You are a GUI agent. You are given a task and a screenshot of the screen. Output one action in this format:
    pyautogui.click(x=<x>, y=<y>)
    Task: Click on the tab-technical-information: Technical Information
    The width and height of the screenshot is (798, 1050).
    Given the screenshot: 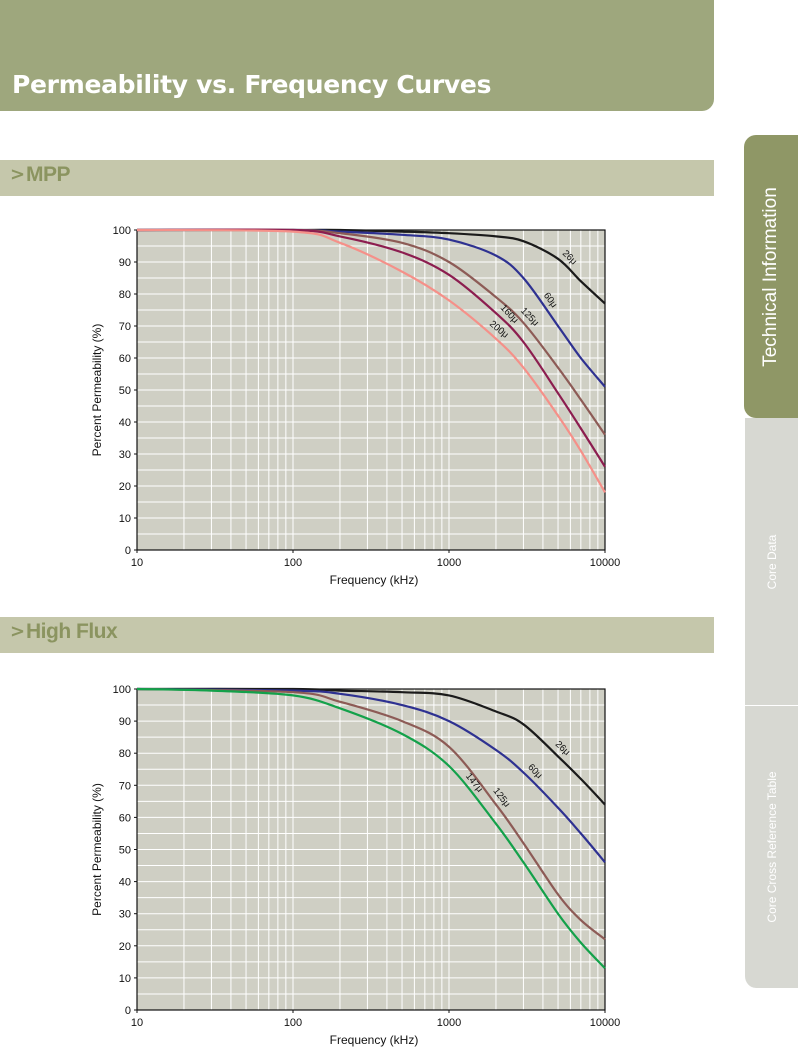 What is the action you would take?
    pyautogui.click(x=771, y=276)
    